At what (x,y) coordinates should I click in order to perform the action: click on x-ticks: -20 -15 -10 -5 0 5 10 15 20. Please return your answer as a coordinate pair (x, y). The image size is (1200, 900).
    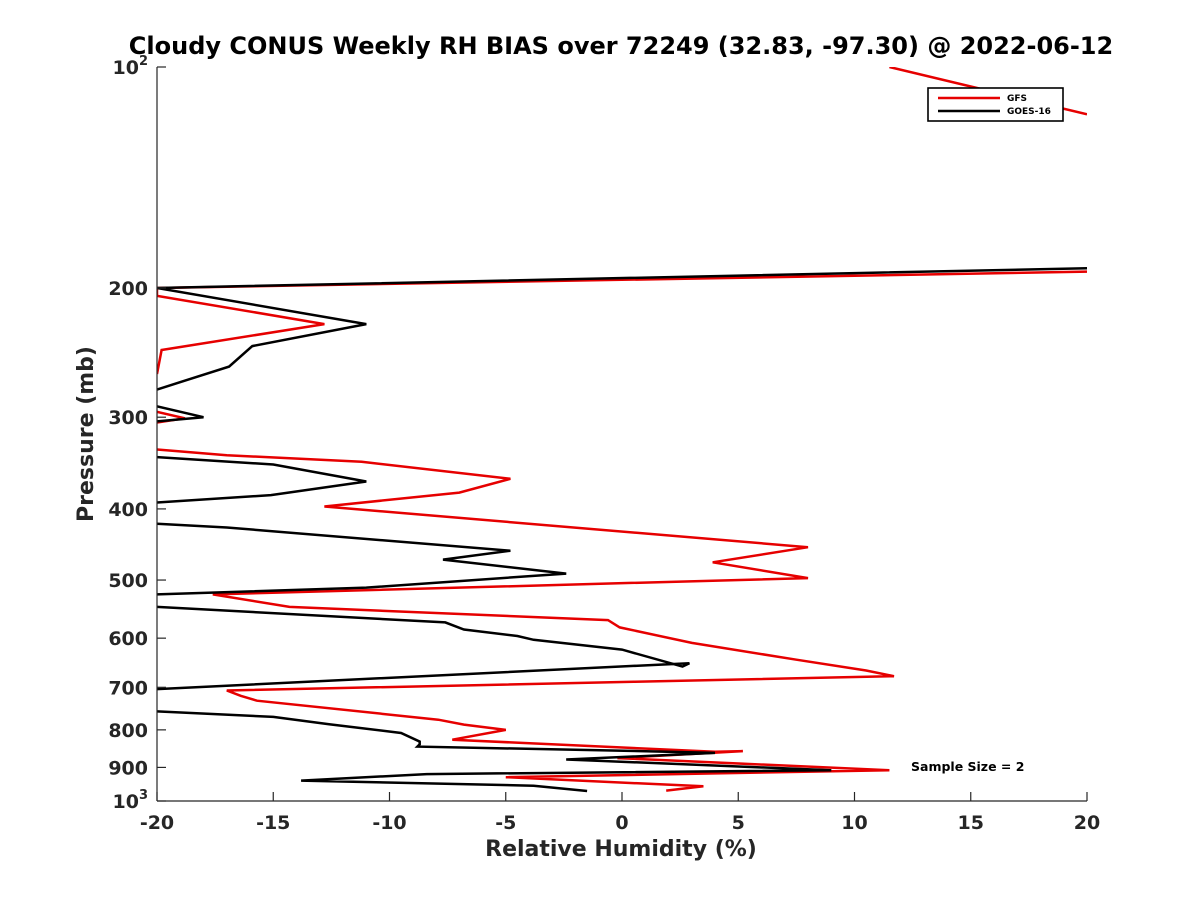
    Looking at the image, I should click on (620, 813).